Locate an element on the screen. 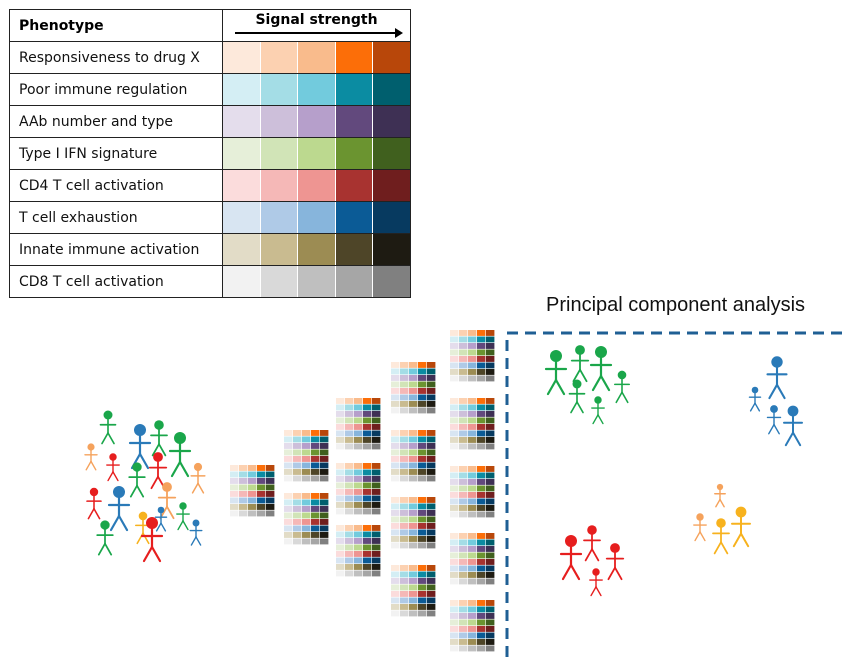 The width and height of the screenshot is (843, 657). legend-header-row: Phenotype Signal strength is located at coordinates (210, 25).